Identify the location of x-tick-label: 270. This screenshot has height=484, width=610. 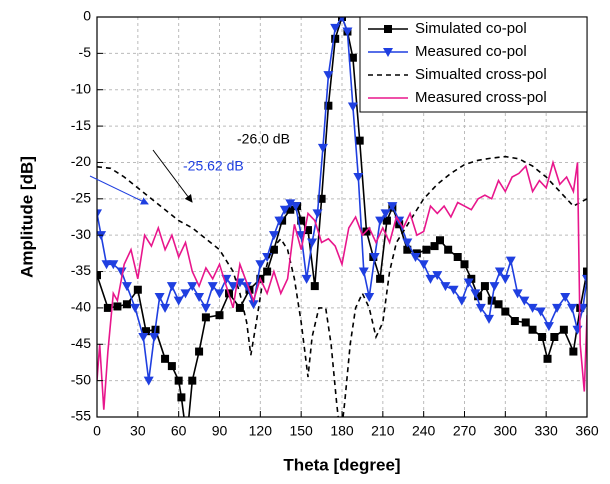
(465, 431).